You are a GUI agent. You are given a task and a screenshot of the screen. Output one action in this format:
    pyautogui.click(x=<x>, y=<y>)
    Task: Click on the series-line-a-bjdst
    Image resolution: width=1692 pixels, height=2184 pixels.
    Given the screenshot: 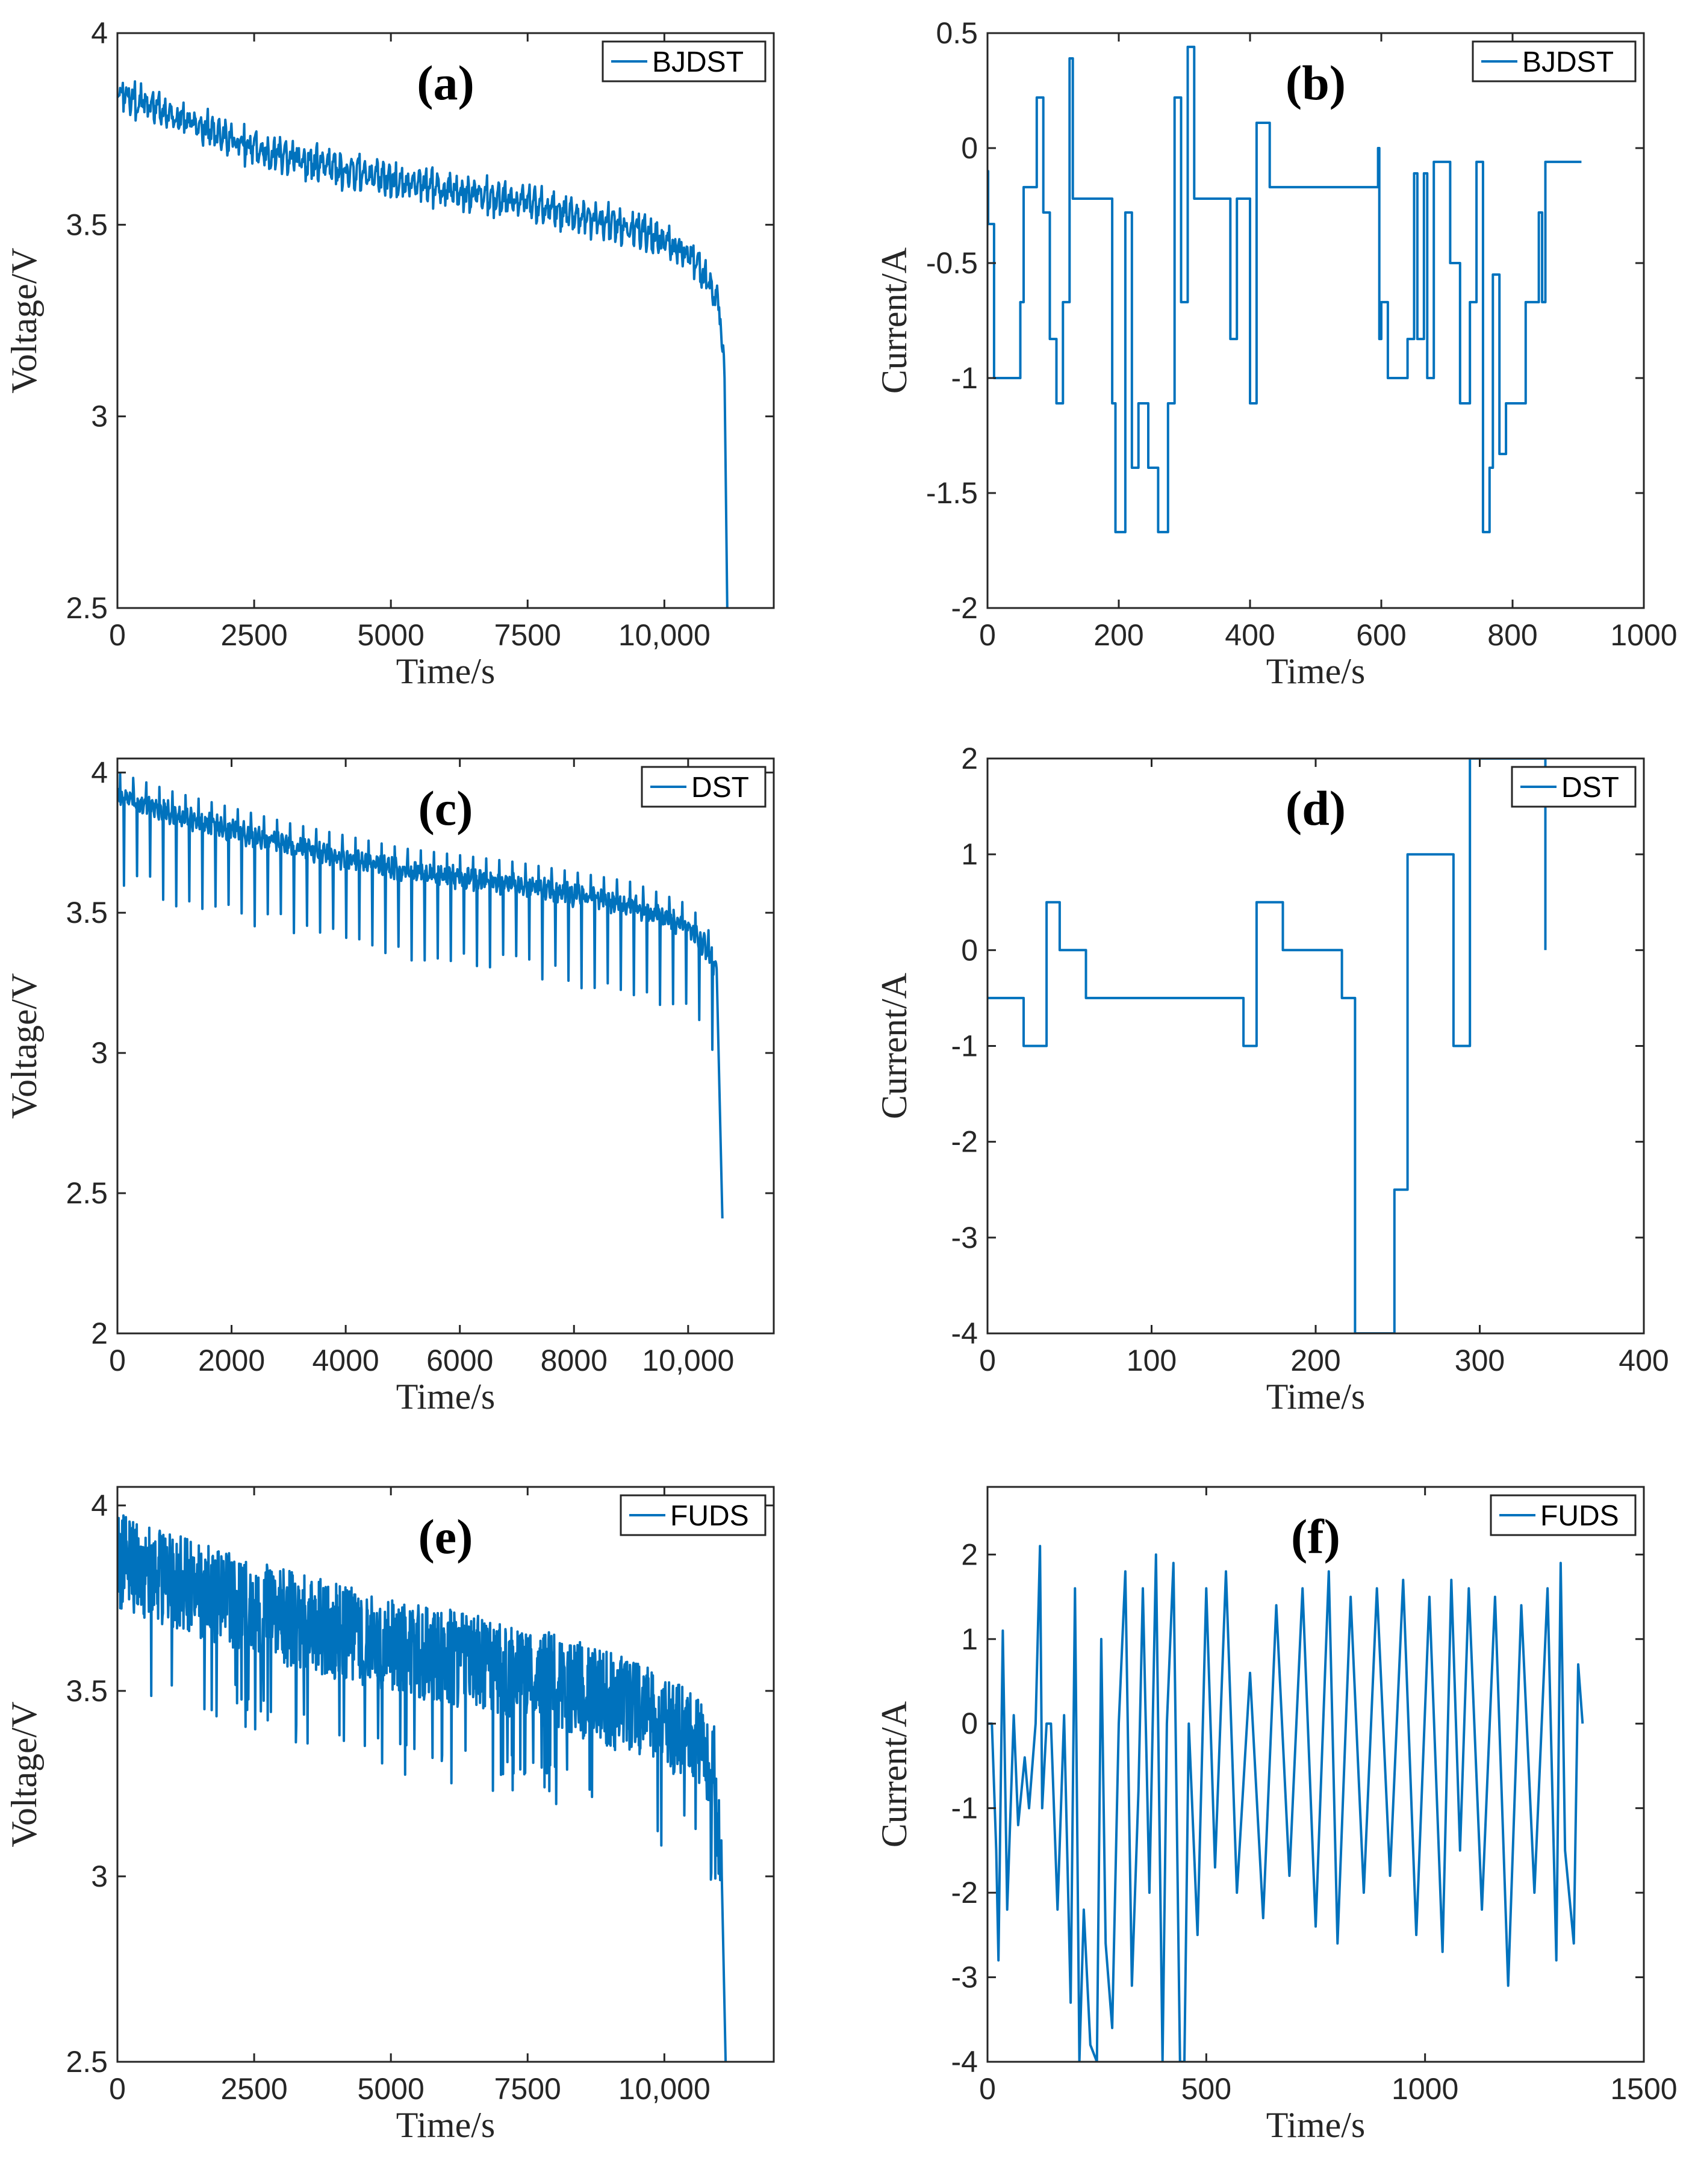 What is the action you would take?
    pyautogui.click(x=423, y=344)
    